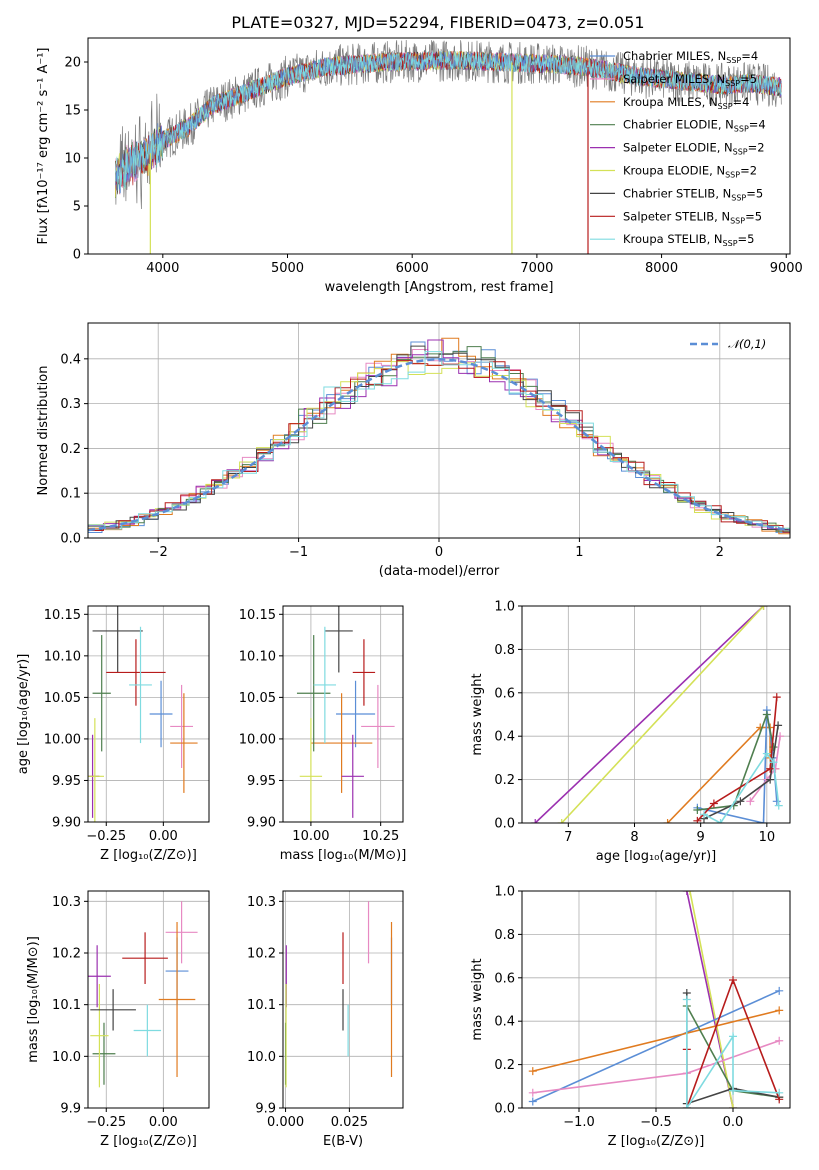 This screenshot has width=819, height=1170. What do you see at coordinates (477, 999) in the screenshot?
I see `Z_vs_weight-ylabel: mass weight` at bounding box center [477, 999].